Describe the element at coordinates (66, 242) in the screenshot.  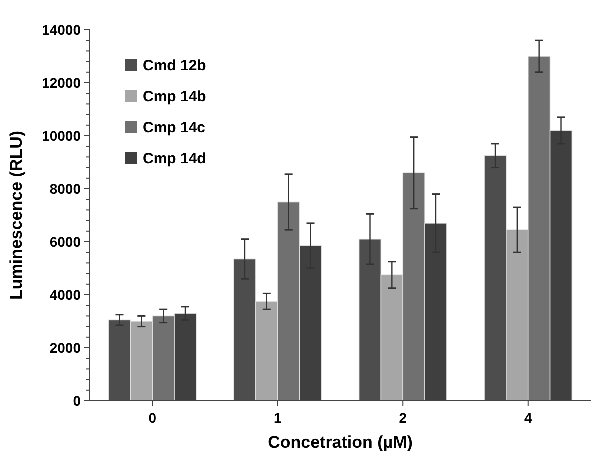
I see `y-tick-label: 6000` at that location.